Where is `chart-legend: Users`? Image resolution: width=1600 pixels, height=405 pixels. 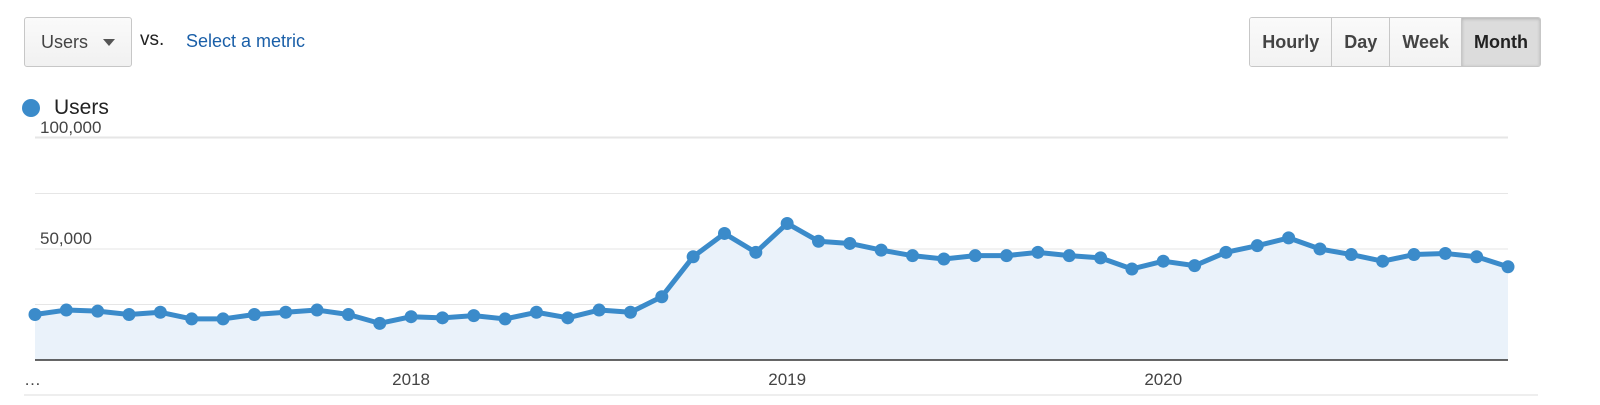 chart-legend: Users is located at coordinates (65, 108).